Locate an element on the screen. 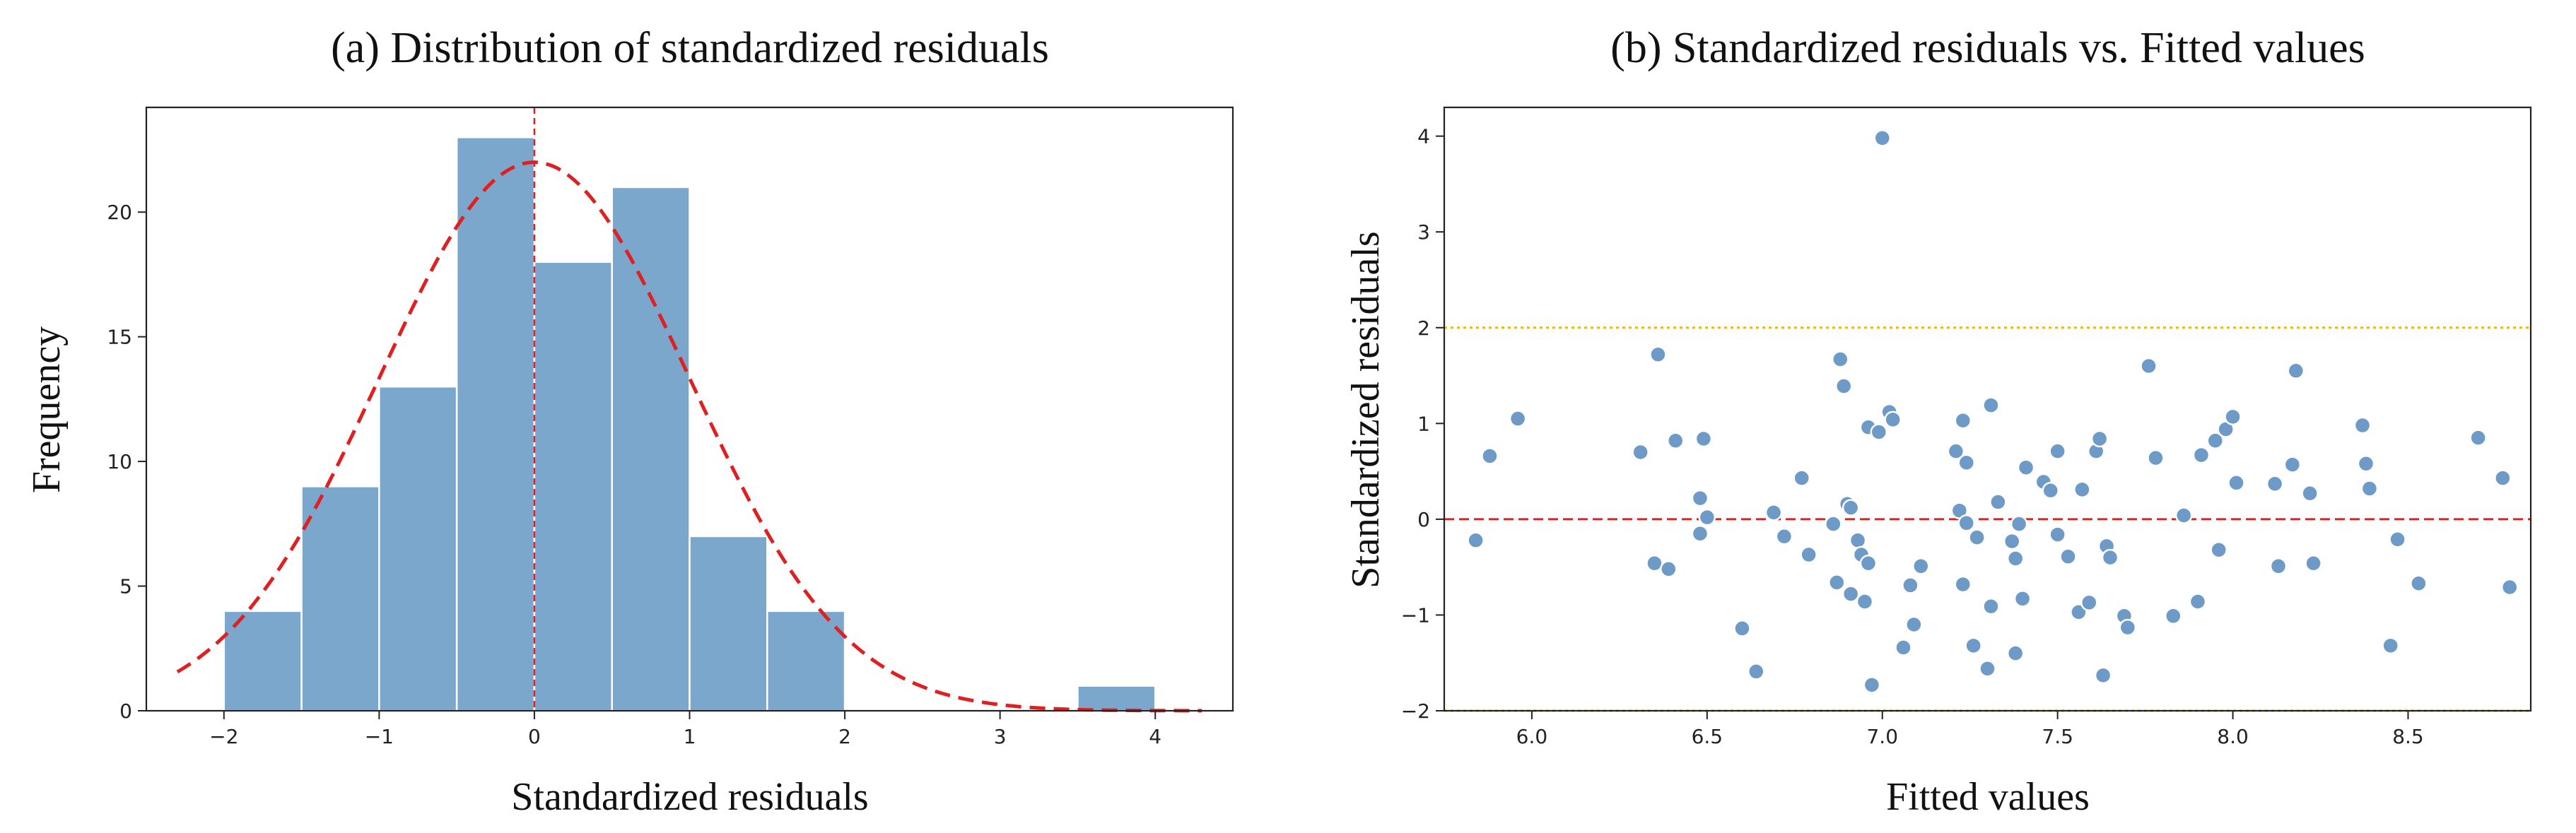 The width and height of the screenshot is (2576, 833). y-tick-label: 0 is located at coordinates (1423, 519).